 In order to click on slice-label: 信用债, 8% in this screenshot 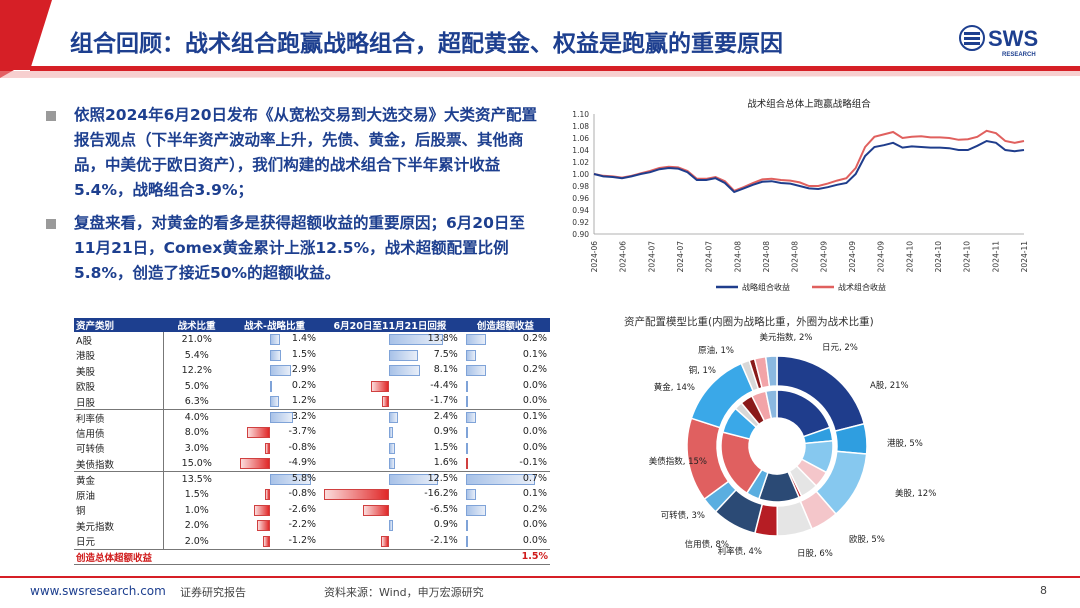, I will do `click(707, 544)`.